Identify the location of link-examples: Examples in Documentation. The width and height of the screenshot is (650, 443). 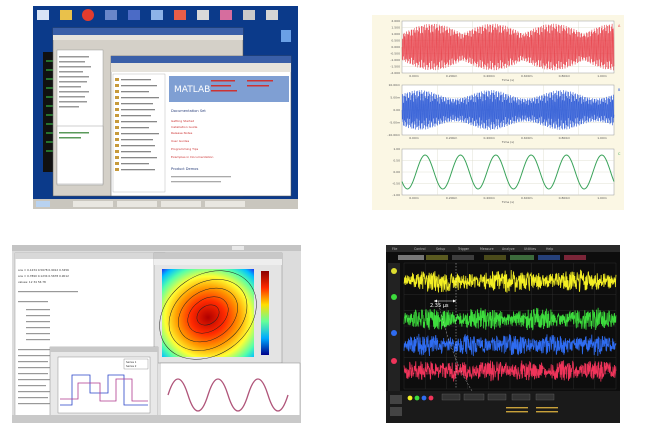
(192, 157).